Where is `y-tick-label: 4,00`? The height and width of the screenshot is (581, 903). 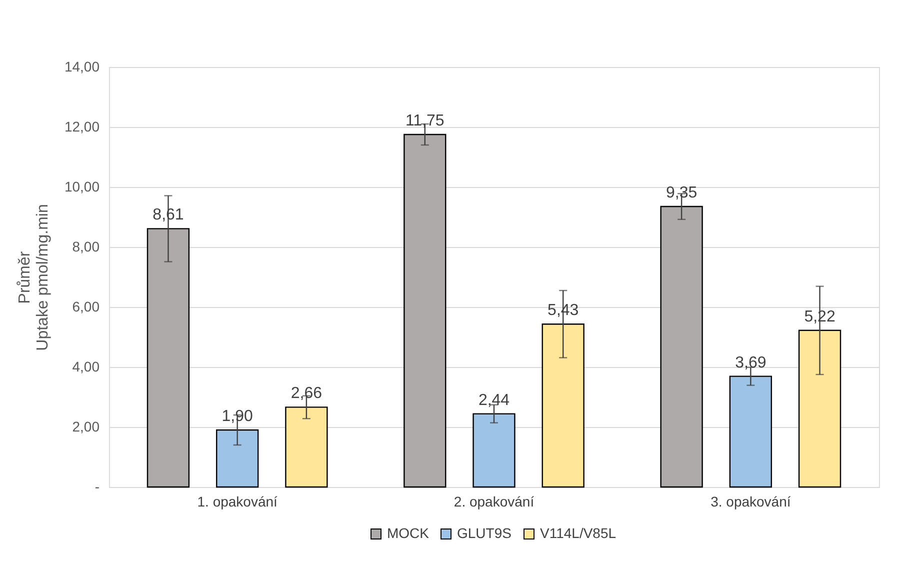
y-tick-label: 4,00 is located at coordinates (86, 366).